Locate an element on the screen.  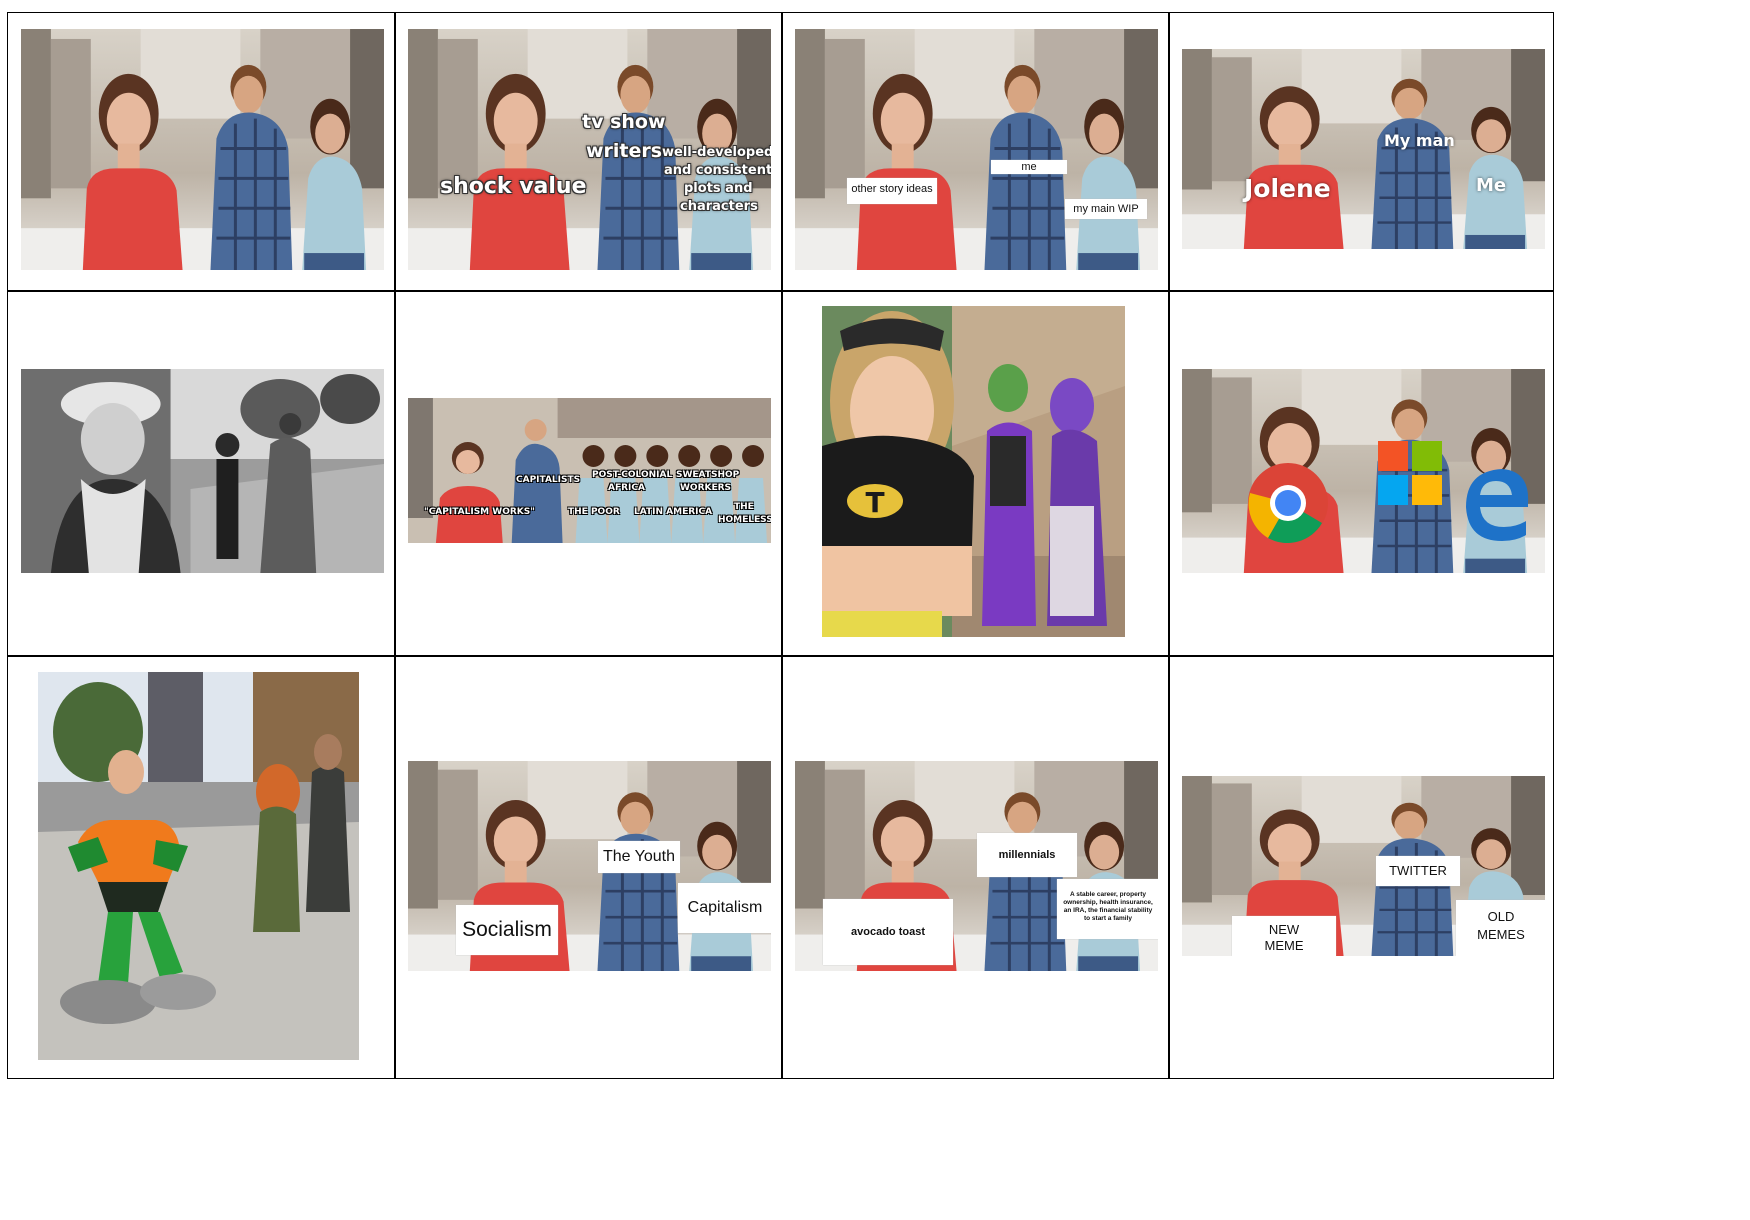
chrome-logo-icon is located at coordinates (1288, 503).